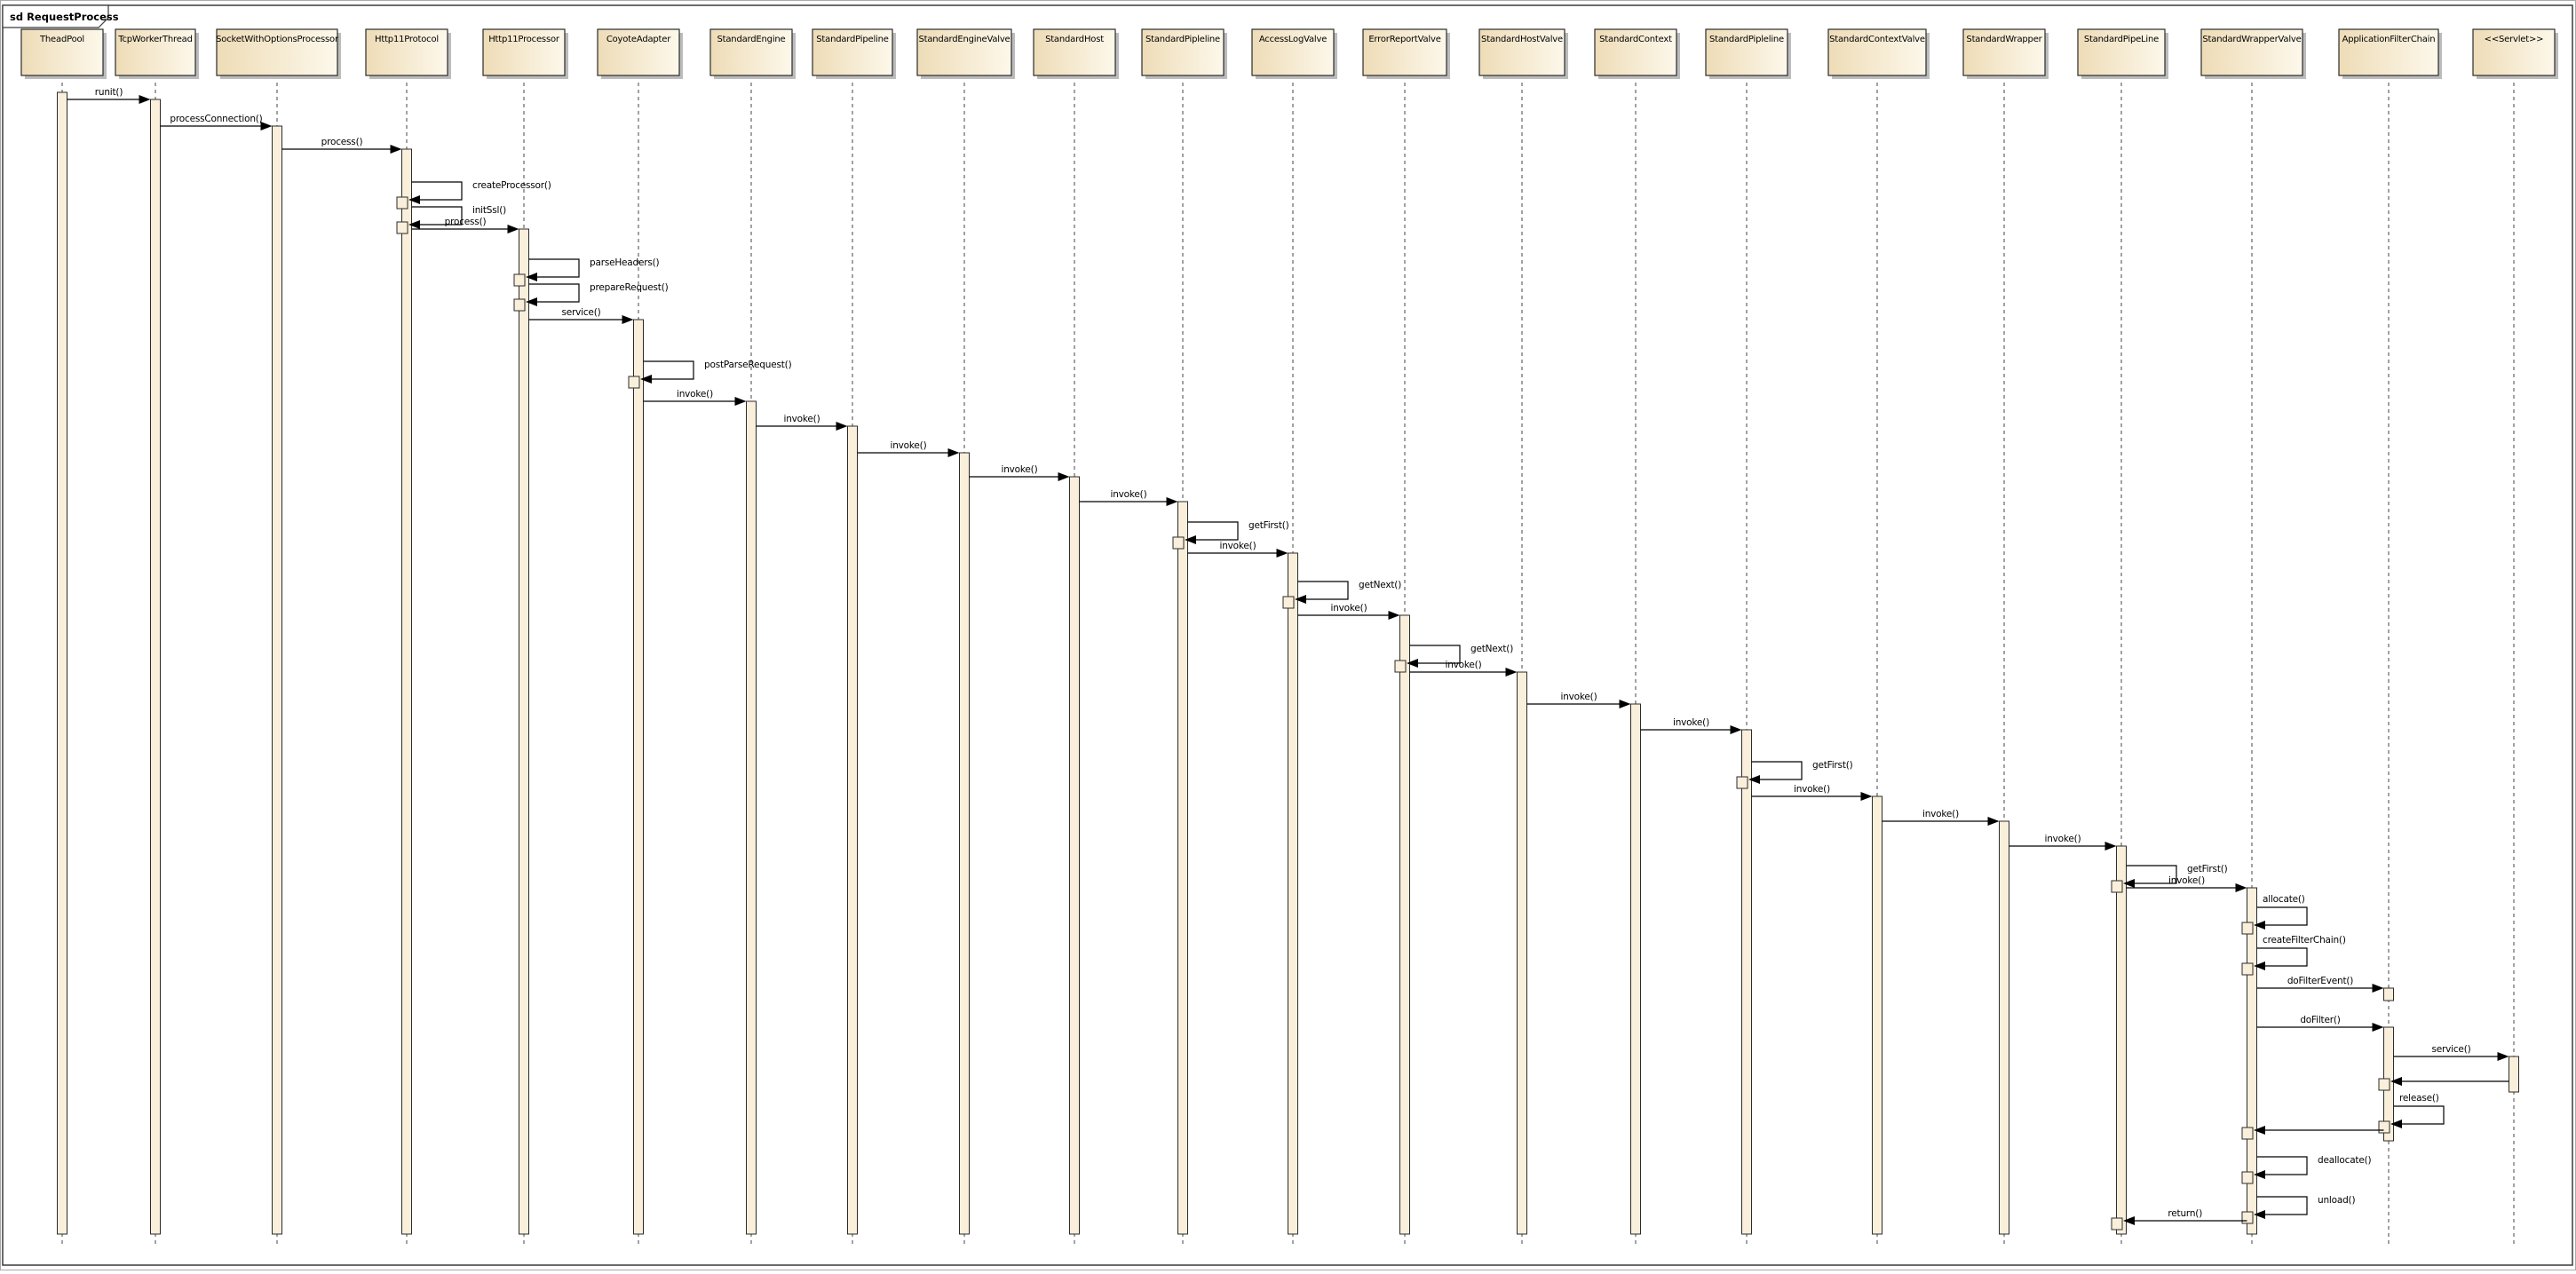 The height and width of the screenshot is (1274, 2576). I want to click on lifeline-box-StandardHostValve, so click(1522, 52).